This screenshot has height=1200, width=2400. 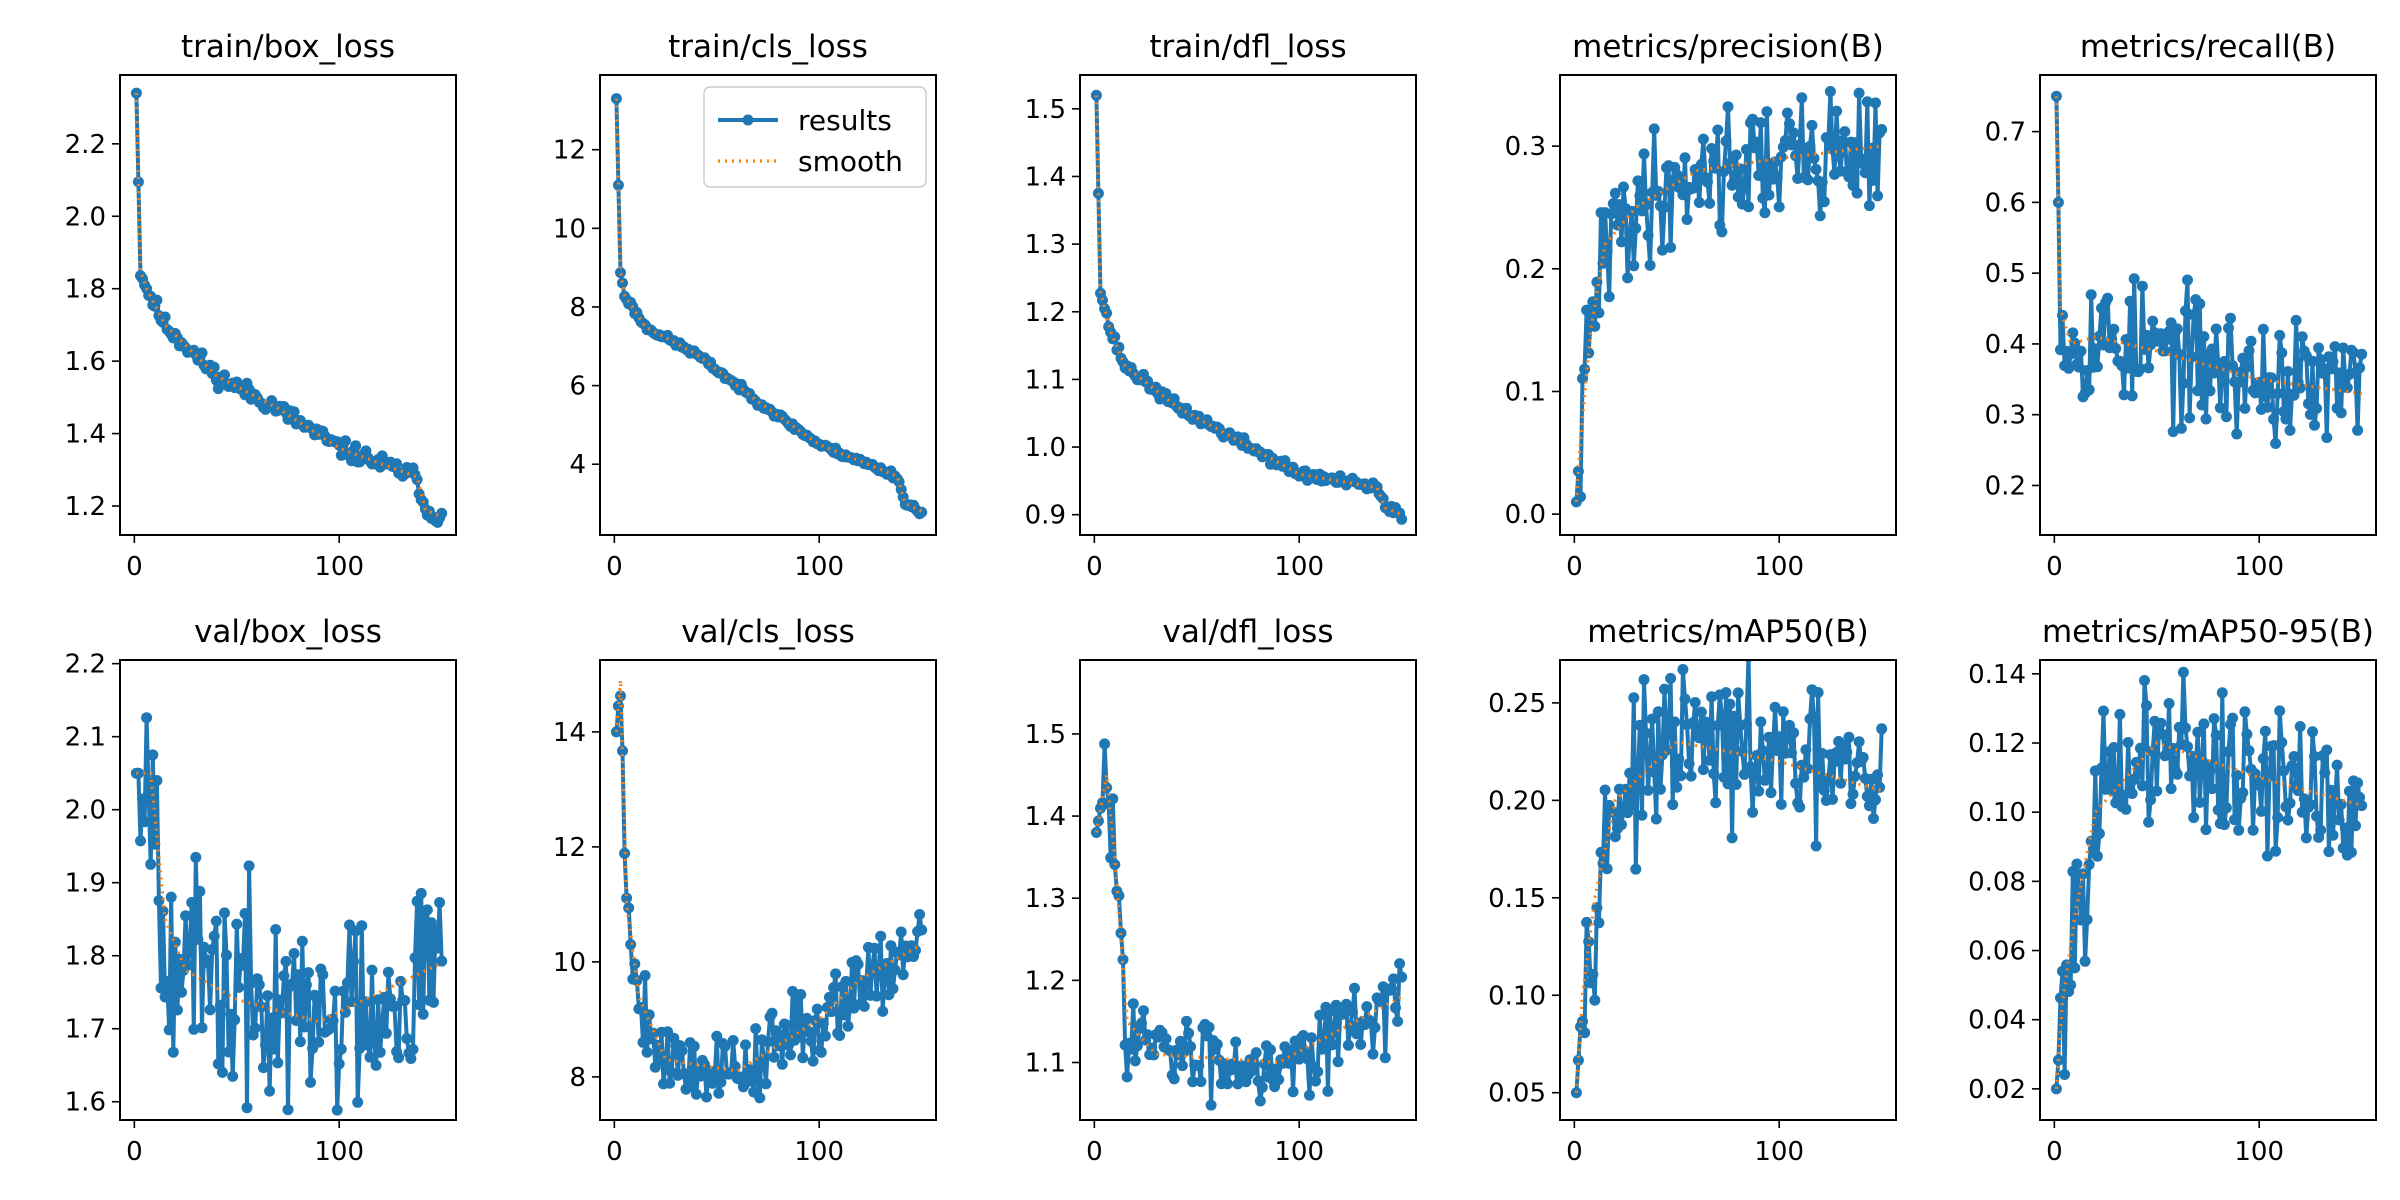 What do you see at coordinates (1517, 801) in the screenshot?
I see `y-tick-label: 0.20` at bounding box center [1517, 801].